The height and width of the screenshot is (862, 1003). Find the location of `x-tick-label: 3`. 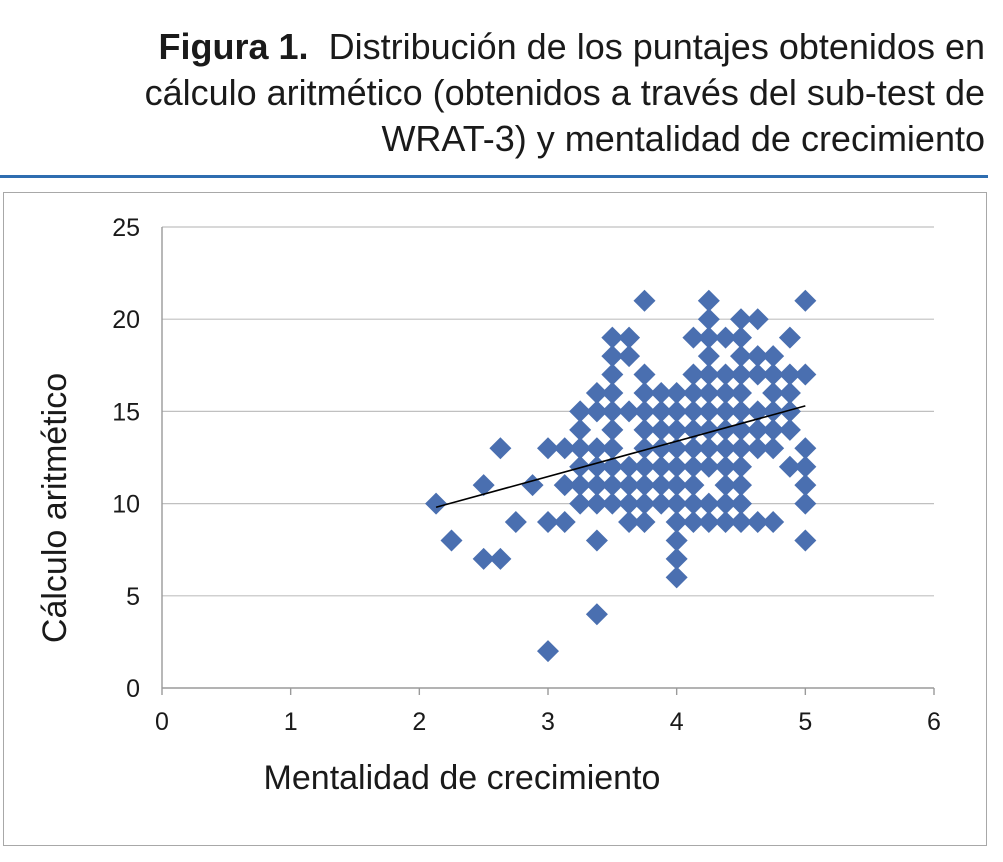

x-tick-label: 3 is located at coordinates (548, 722).